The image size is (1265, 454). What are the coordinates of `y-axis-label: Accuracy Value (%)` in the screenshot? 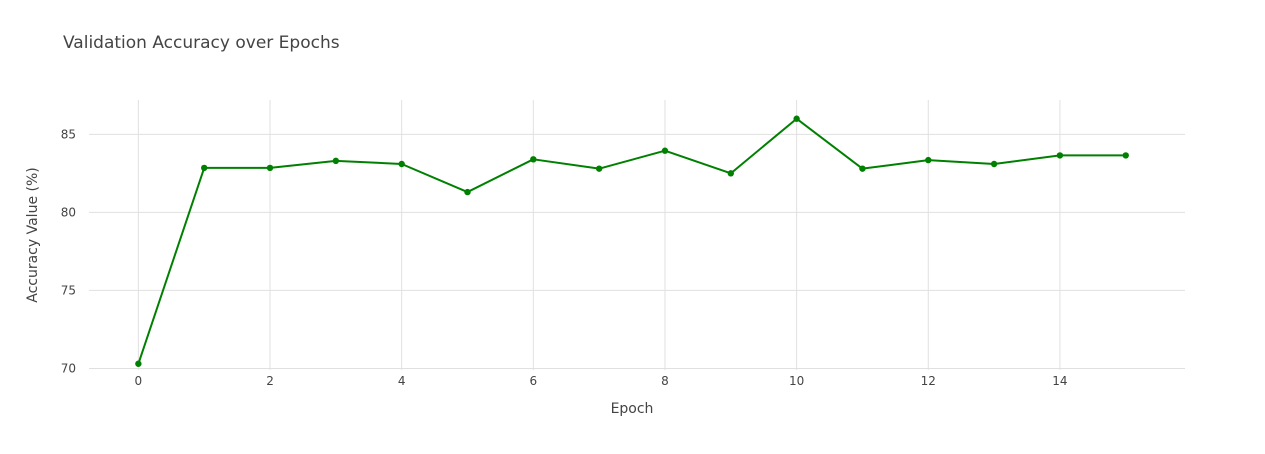 It's located at (33, 235).